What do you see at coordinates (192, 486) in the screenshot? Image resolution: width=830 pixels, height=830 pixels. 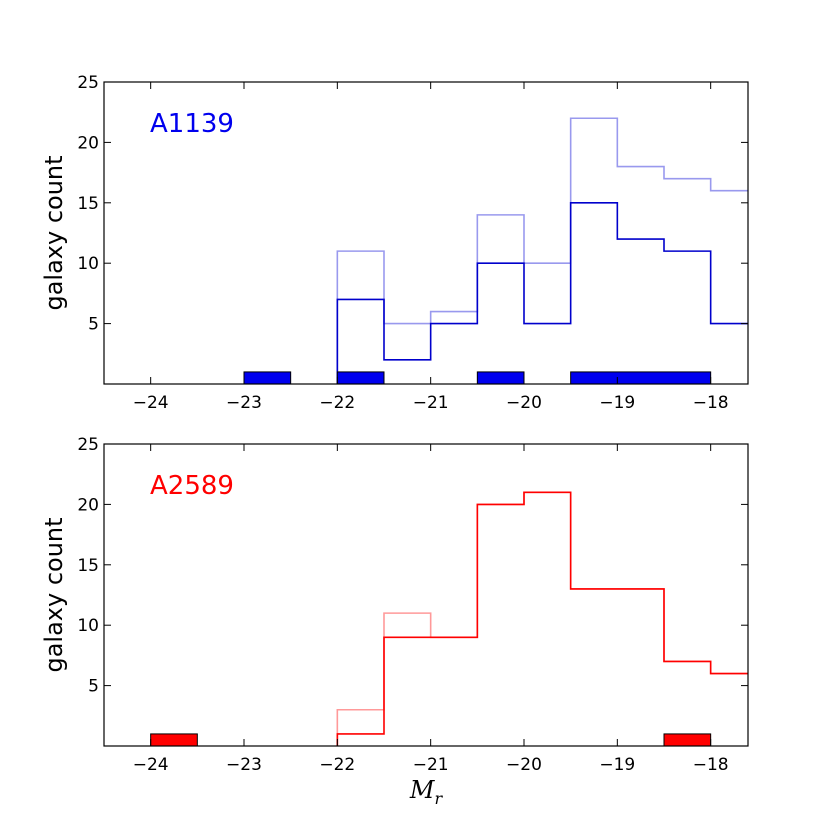 I see `cluster-label: A2589` at bounding box center [192, 486].